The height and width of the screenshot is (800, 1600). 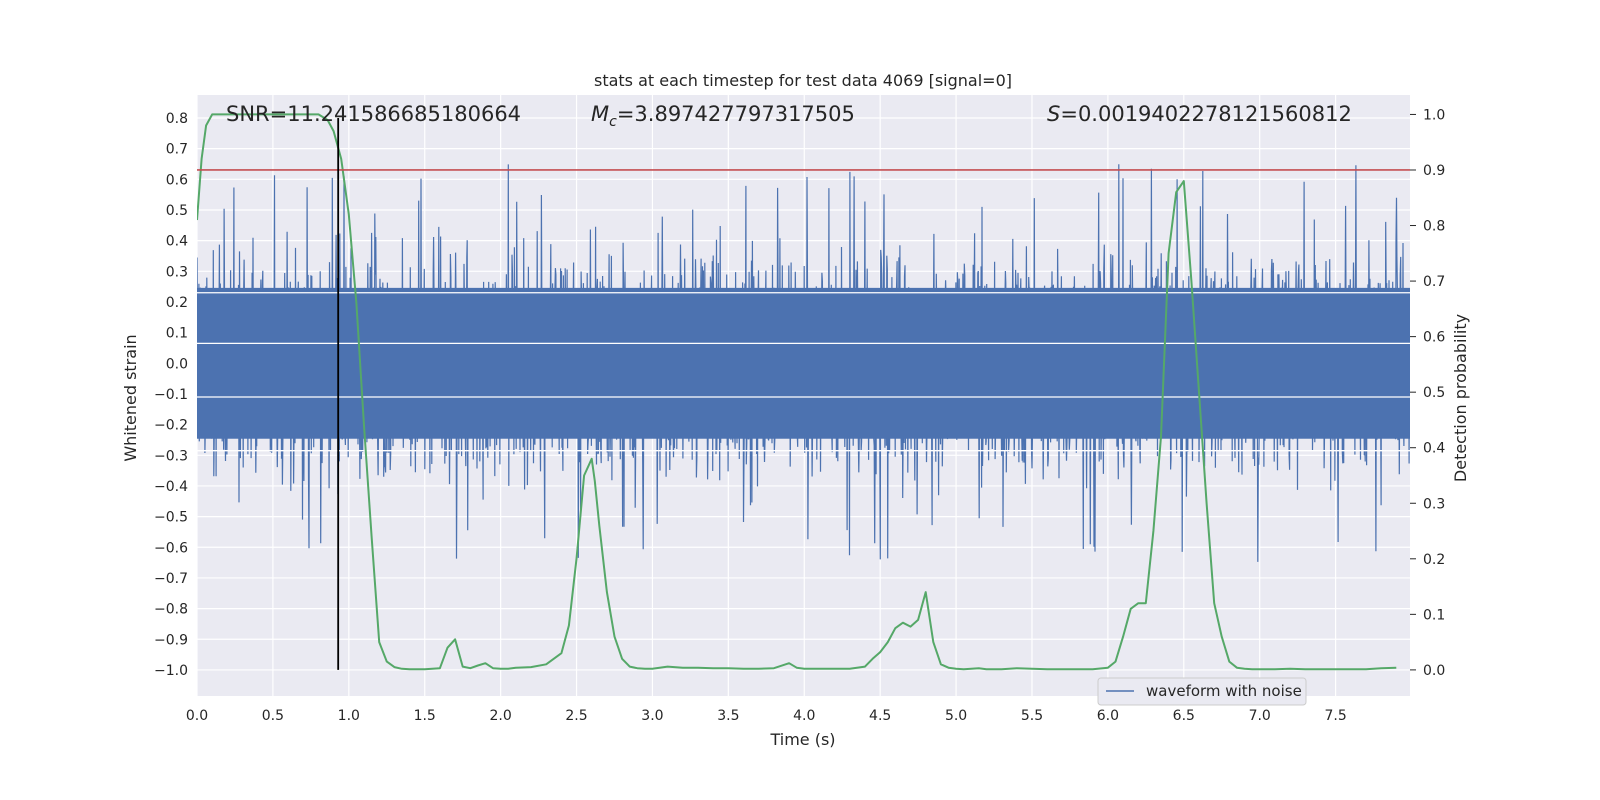 I want to click on legend-box, so click(x=1202, y=691).